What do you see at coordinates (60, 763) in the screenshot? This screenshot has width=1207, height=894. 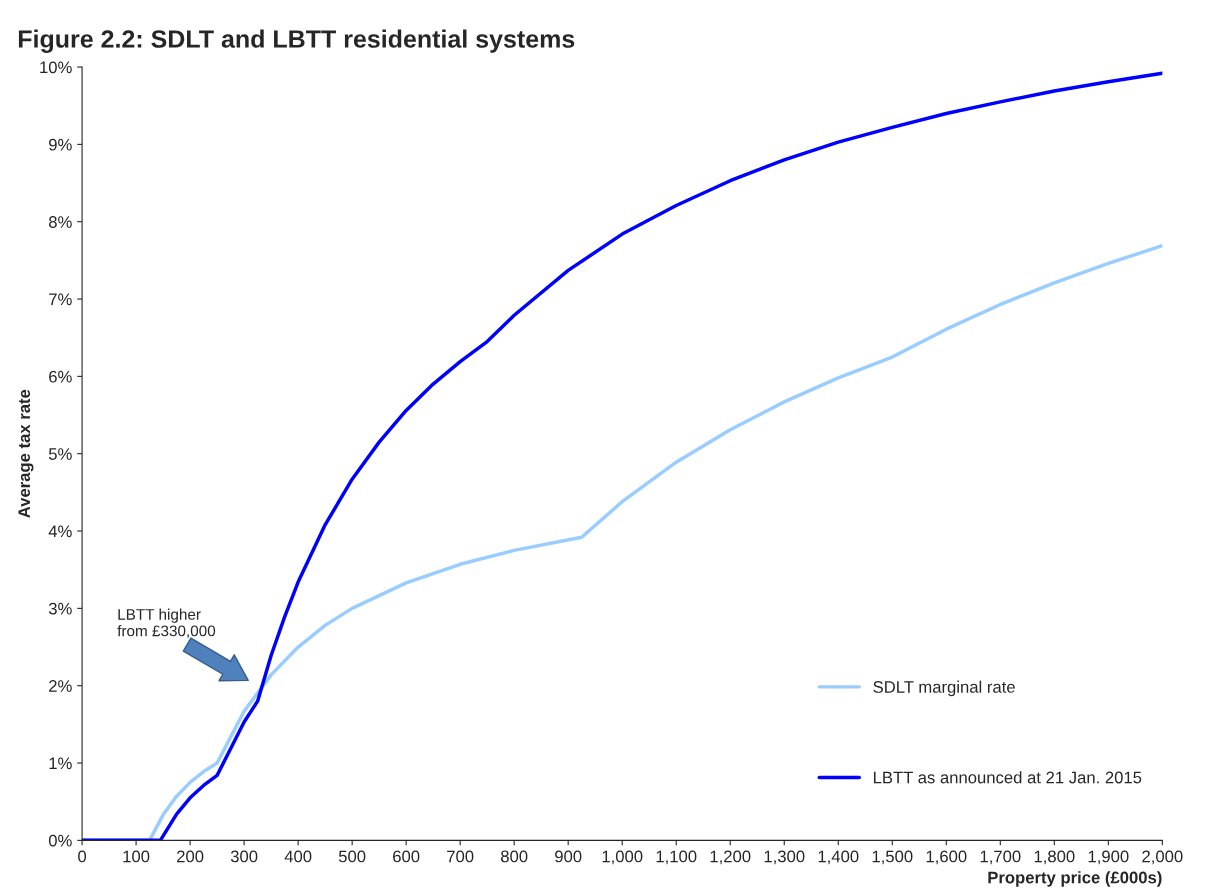 I see `y-tick-label: 1%` at bounding box center [60, 763].